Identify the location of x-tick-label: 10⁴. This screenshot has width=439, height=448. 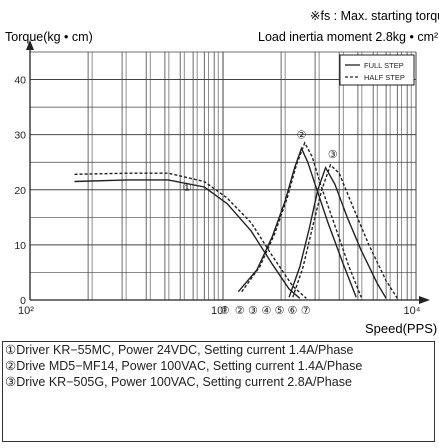
(412, 311).